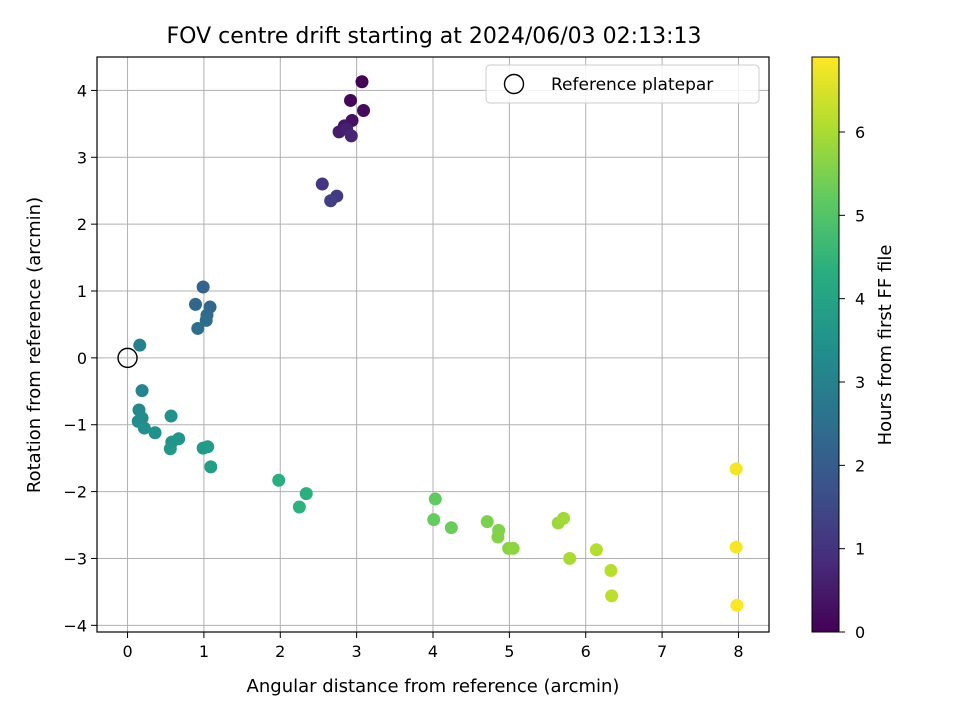  Describe the element at coordinates (825, 344) in the screenshot. I see `colorbar-gradient` at that location.